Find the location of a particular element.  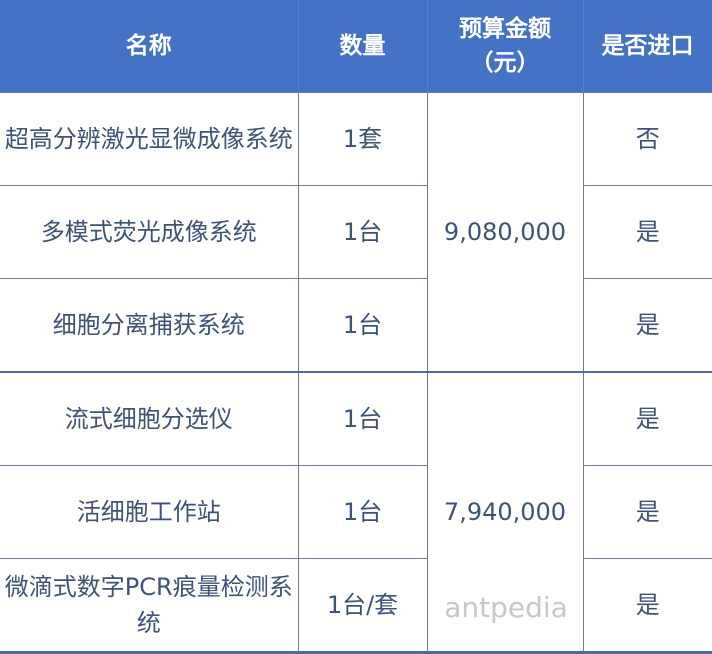

table-row: 细胞分离捕获系统 1台 是 is located at coordinates (356, 325).